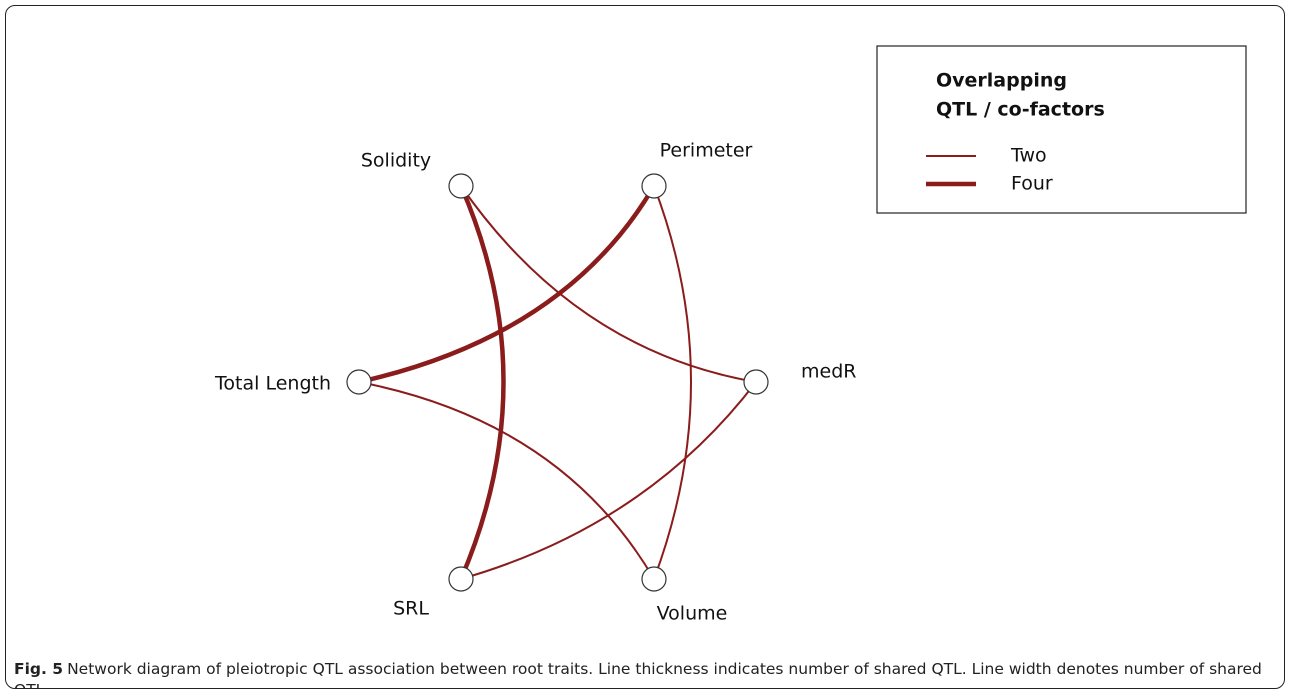 This screenshot has height=699, width=1292. What do you see at coordinates (1001, 81) in the screenshot?
I see `legend-title: Overlapping` at bounding box center [1001, 81].